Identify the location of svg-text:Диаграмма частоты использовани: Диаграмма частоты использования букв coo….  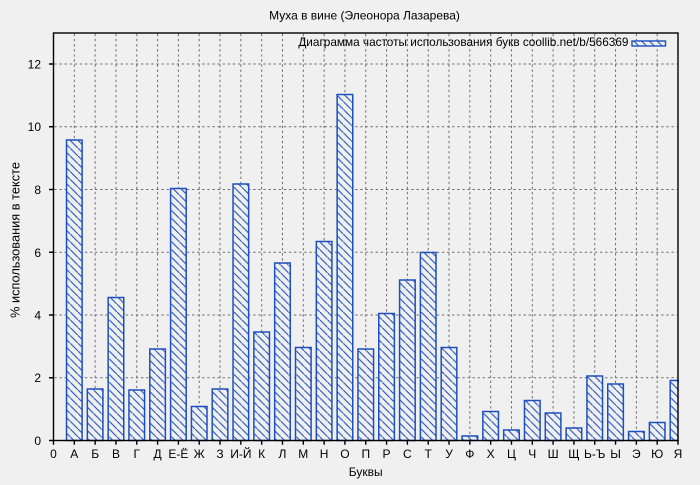
(463, 42).